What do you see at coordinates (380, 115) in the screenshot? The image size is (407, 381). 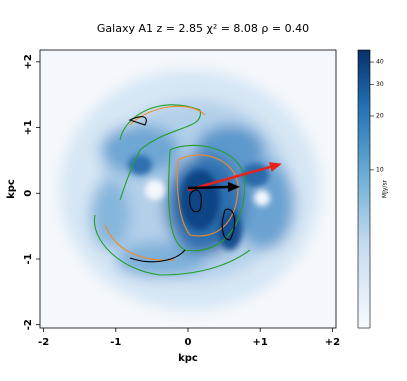 I see `colorbar-tick-label: 20` at bounding box center [380, 115].